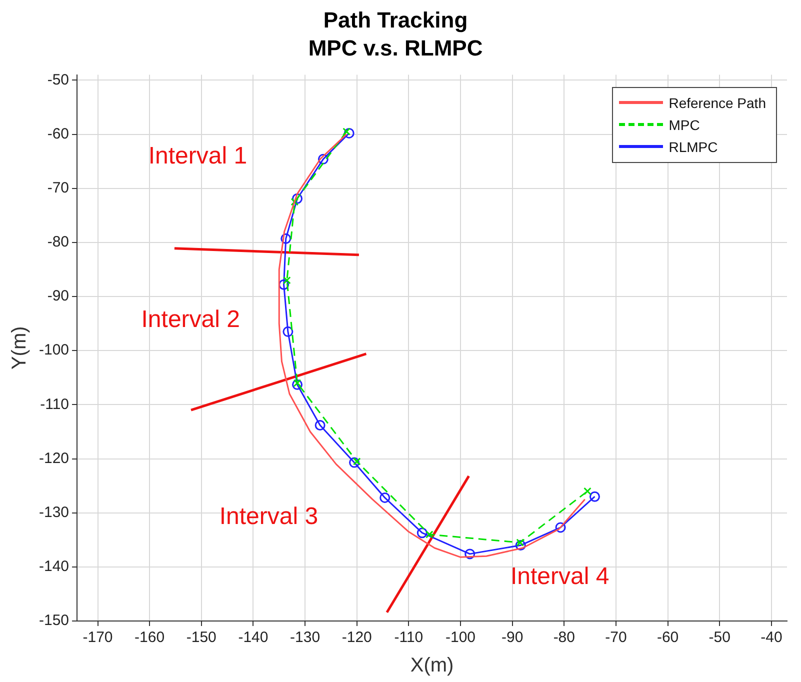 Image resolution: width=801 pixels, height=682 pixels. I want to click on x-tick-label: -150, so click(201, 637).